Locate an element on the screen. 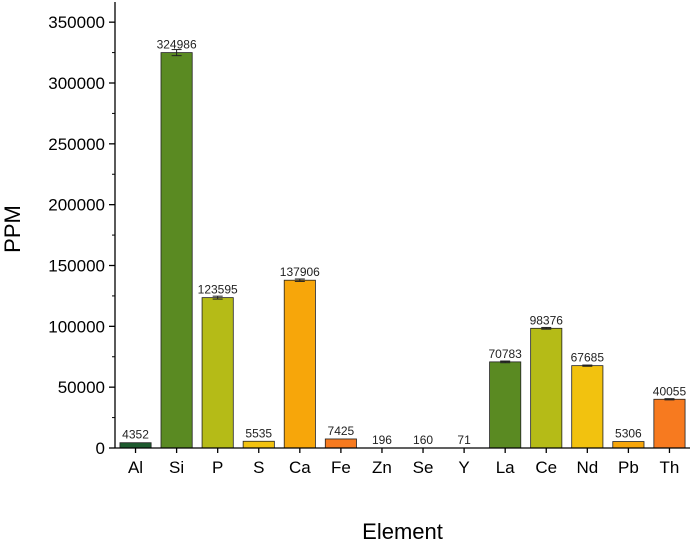 The width and height of the screenshot is (699, 548). bar-al is located at coordinates (135, 445).